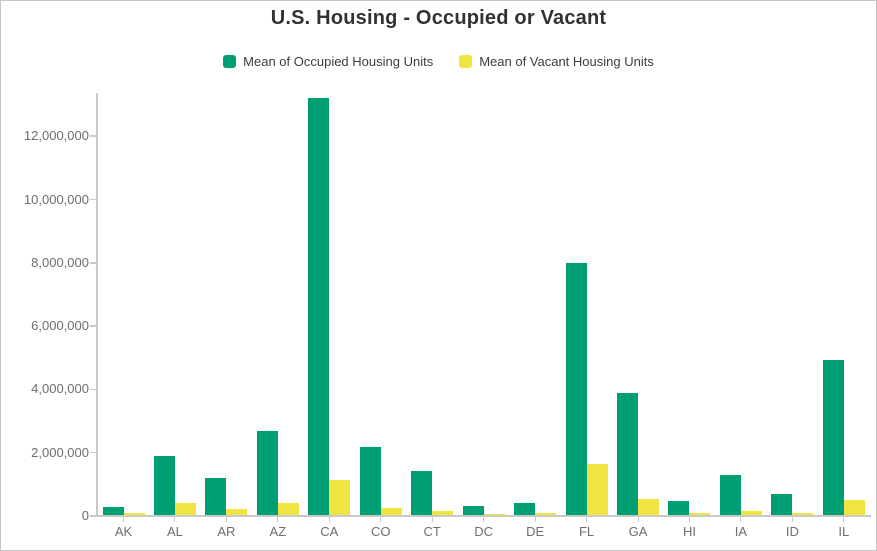 The height and width of the screenshot is (551, 877). What do you see at coordinates (288, 508) in the screenshot?
I see `bar-vacant-AZ` at bounding box center [288, 508].